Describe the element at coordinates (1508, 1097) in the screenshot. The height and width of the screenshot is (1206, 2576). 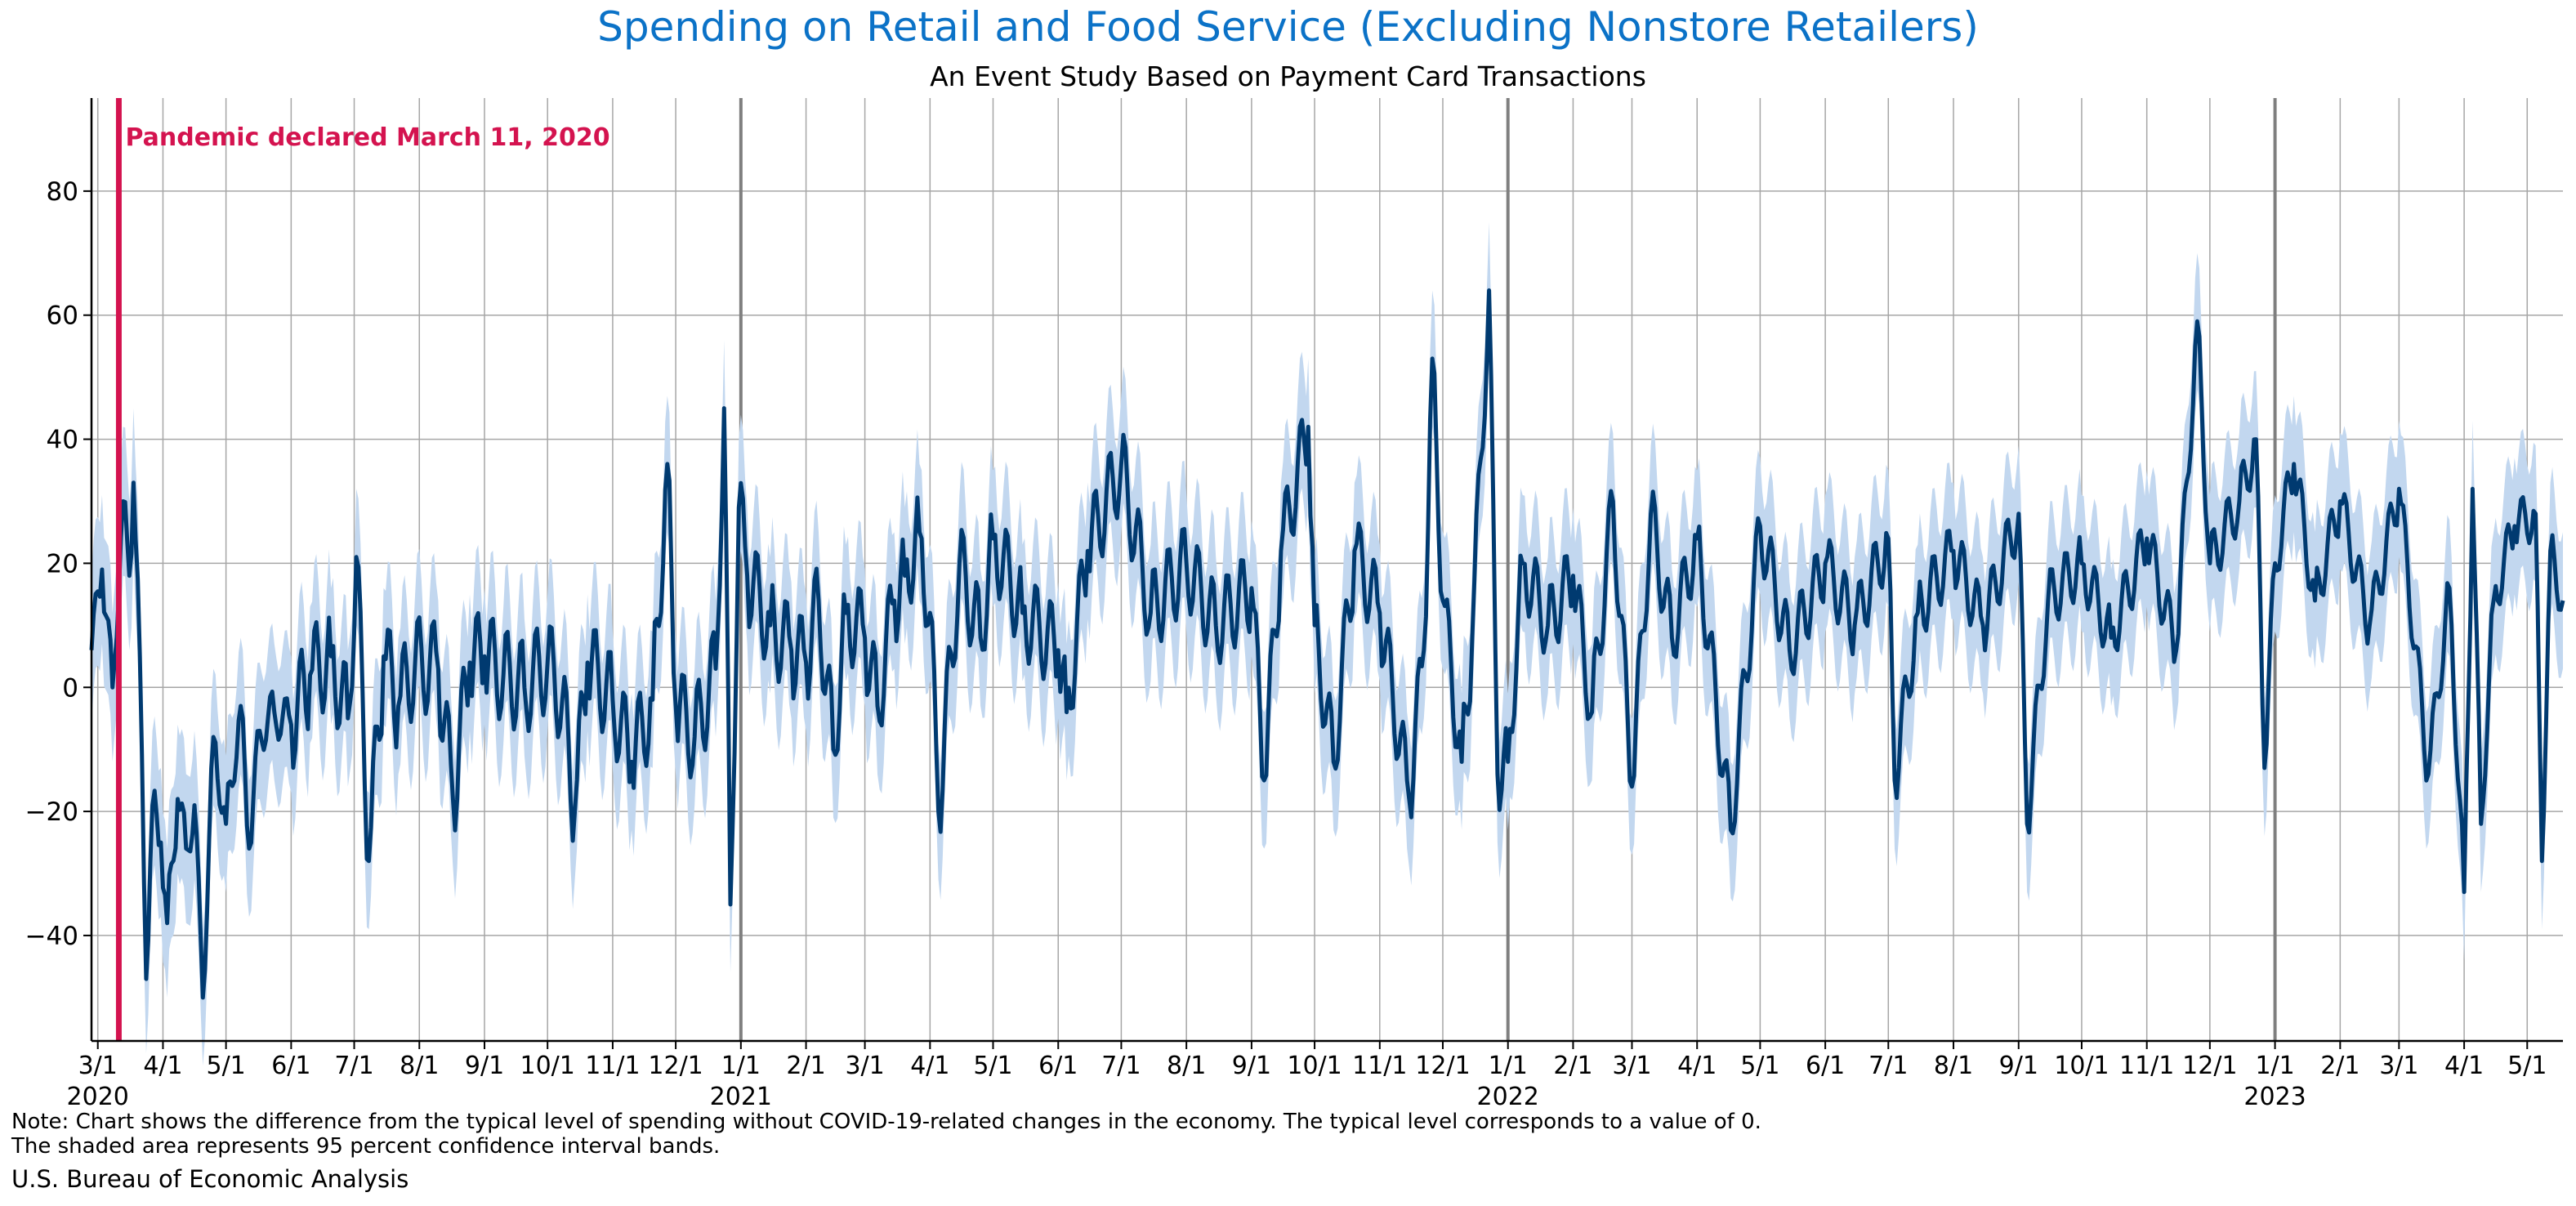
I see `year-label: 2022` at that location.